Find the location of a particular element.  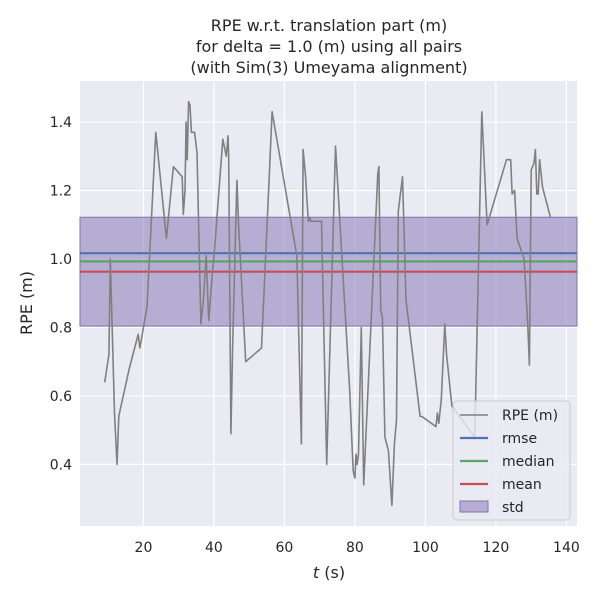

x-axis-label: t (s) is located at coordinates (329, 572).